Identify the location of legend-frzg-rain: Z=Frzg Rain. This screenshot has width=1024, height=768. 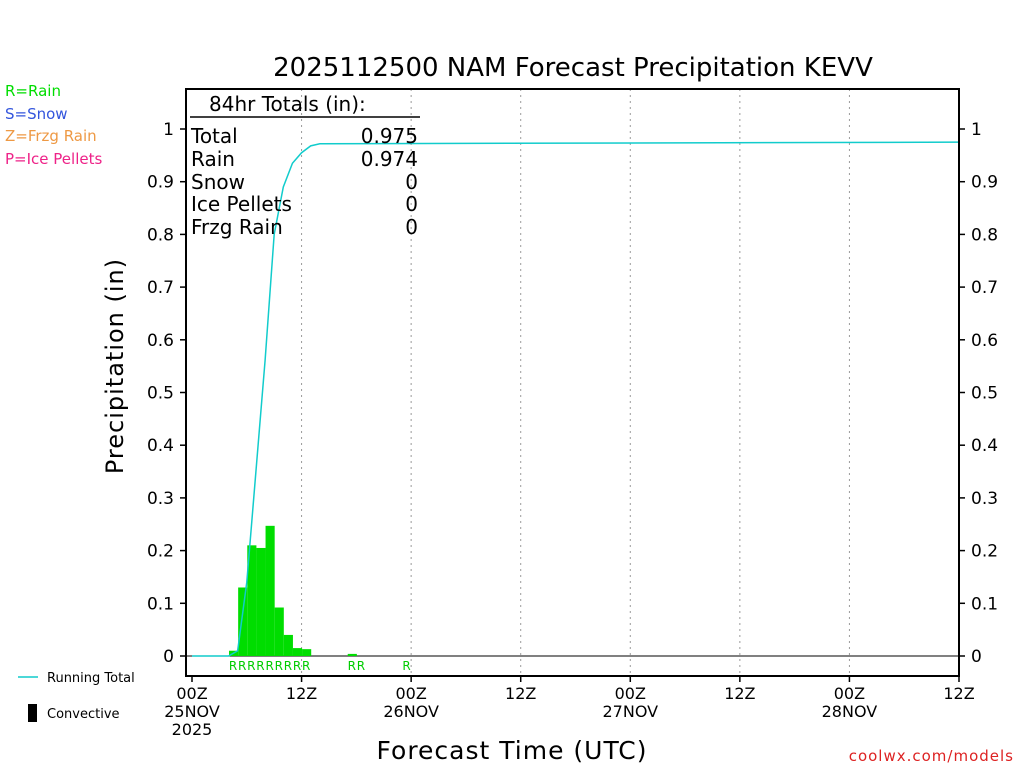
(51, 136).